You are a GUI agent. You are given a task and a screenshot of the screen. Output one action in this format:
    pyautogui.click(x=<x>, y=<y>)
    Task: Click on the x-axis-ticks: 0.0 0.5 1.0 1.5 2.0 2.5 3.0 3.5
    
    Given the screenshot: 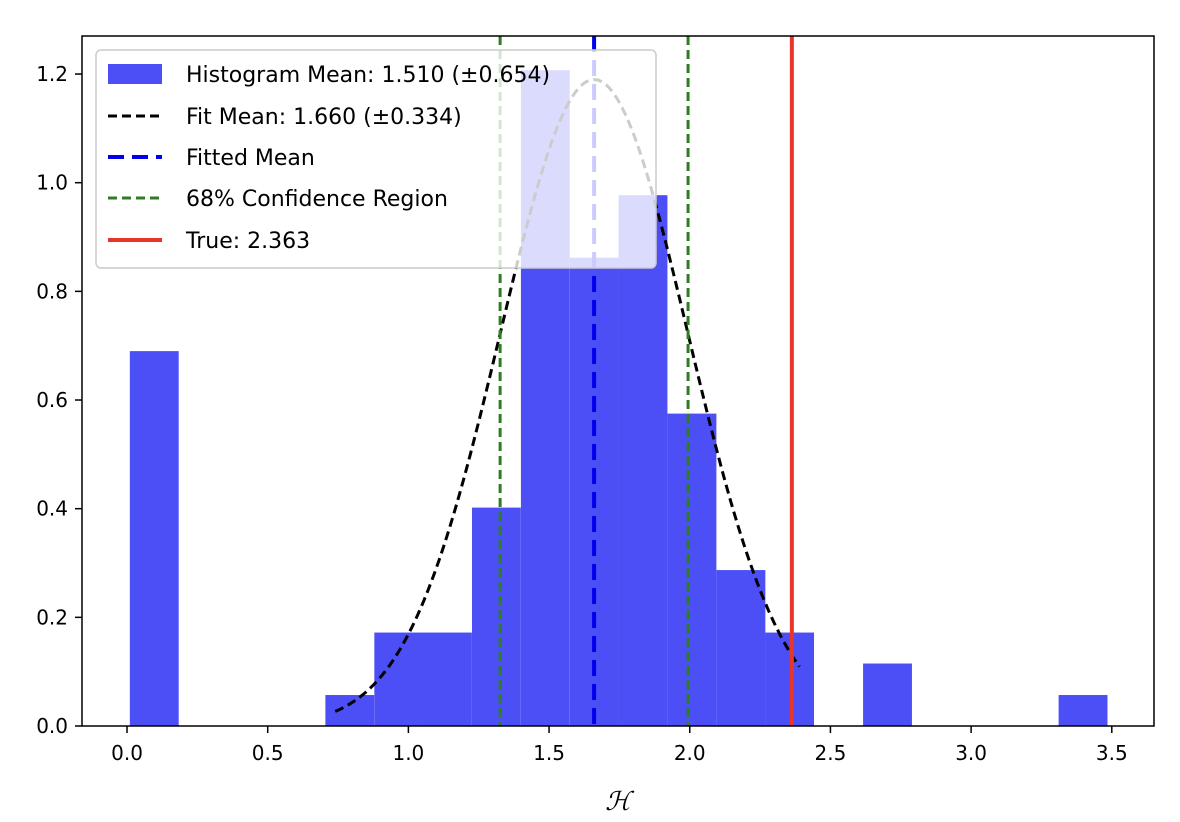 What is the action you would take?
    pyautogui.click(x=619, y=745)
    